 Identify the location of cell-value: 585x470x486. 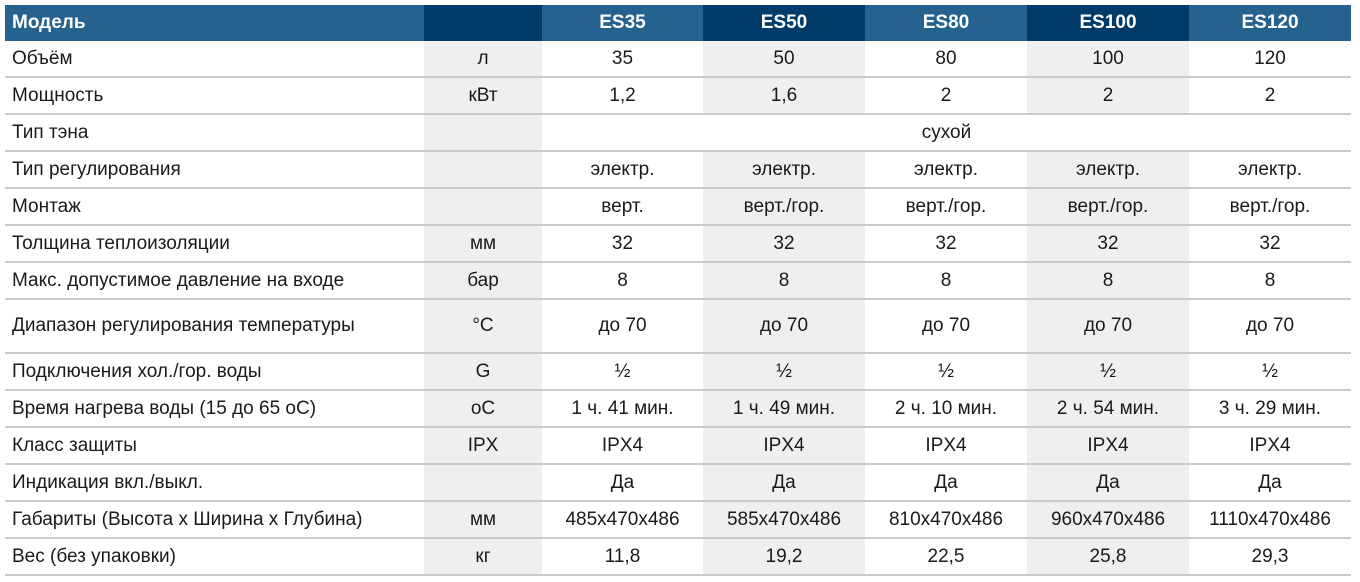
(784, 520).